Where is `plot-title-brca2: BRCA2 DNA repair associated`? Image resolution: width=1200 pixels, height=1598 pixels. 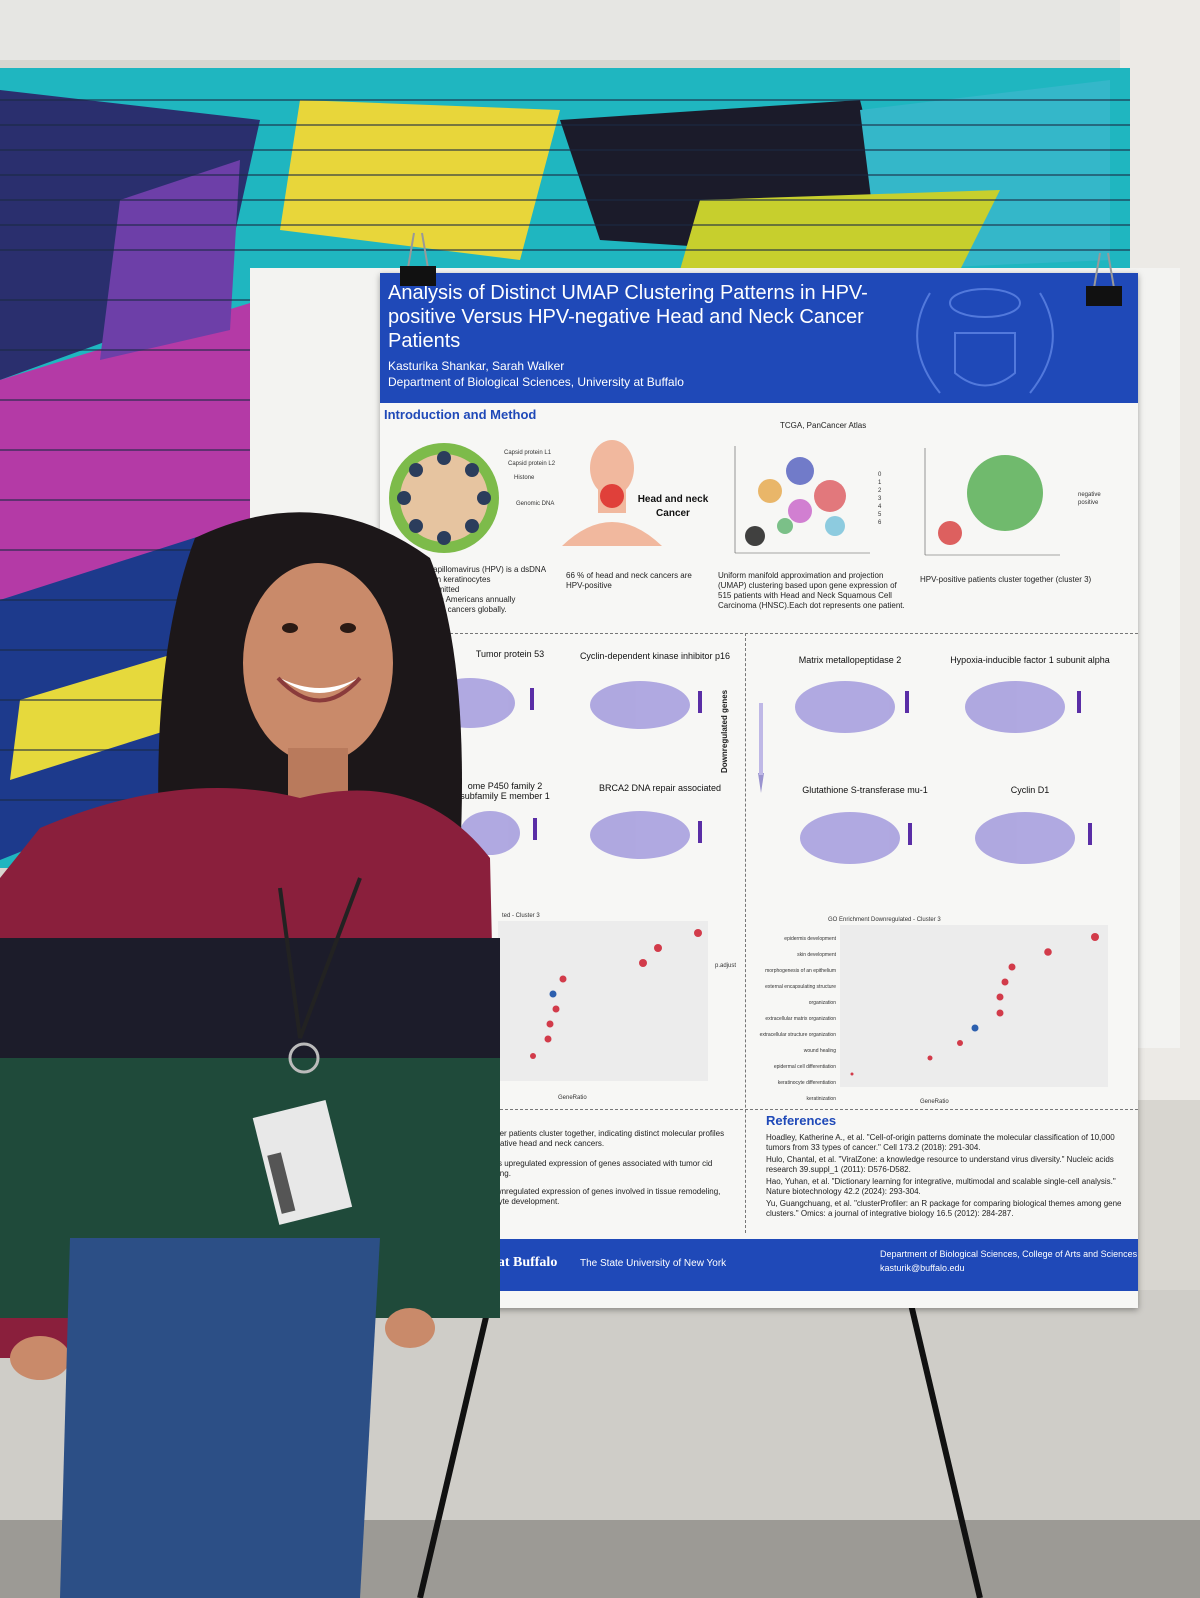
plot-title-brca2: BRCA2 DNA repair associated is located at coordinates (660, 788).